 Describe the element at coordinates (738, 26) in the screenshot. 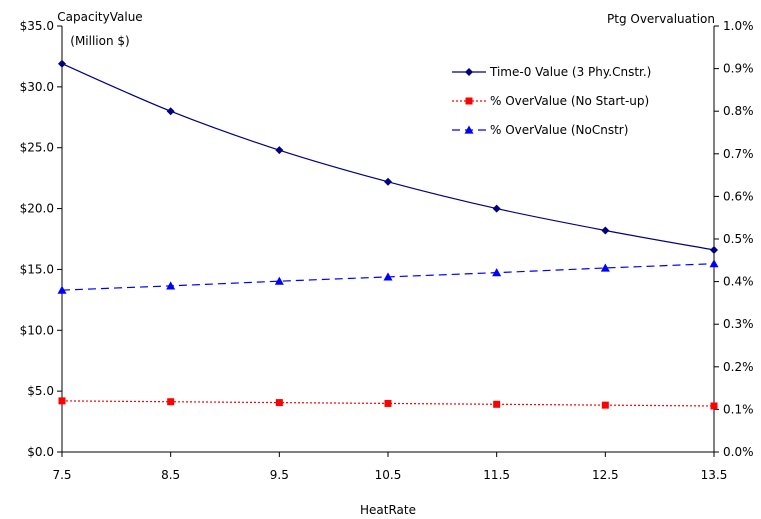

I see `right-y-tick-label: 1.0%` at that location.